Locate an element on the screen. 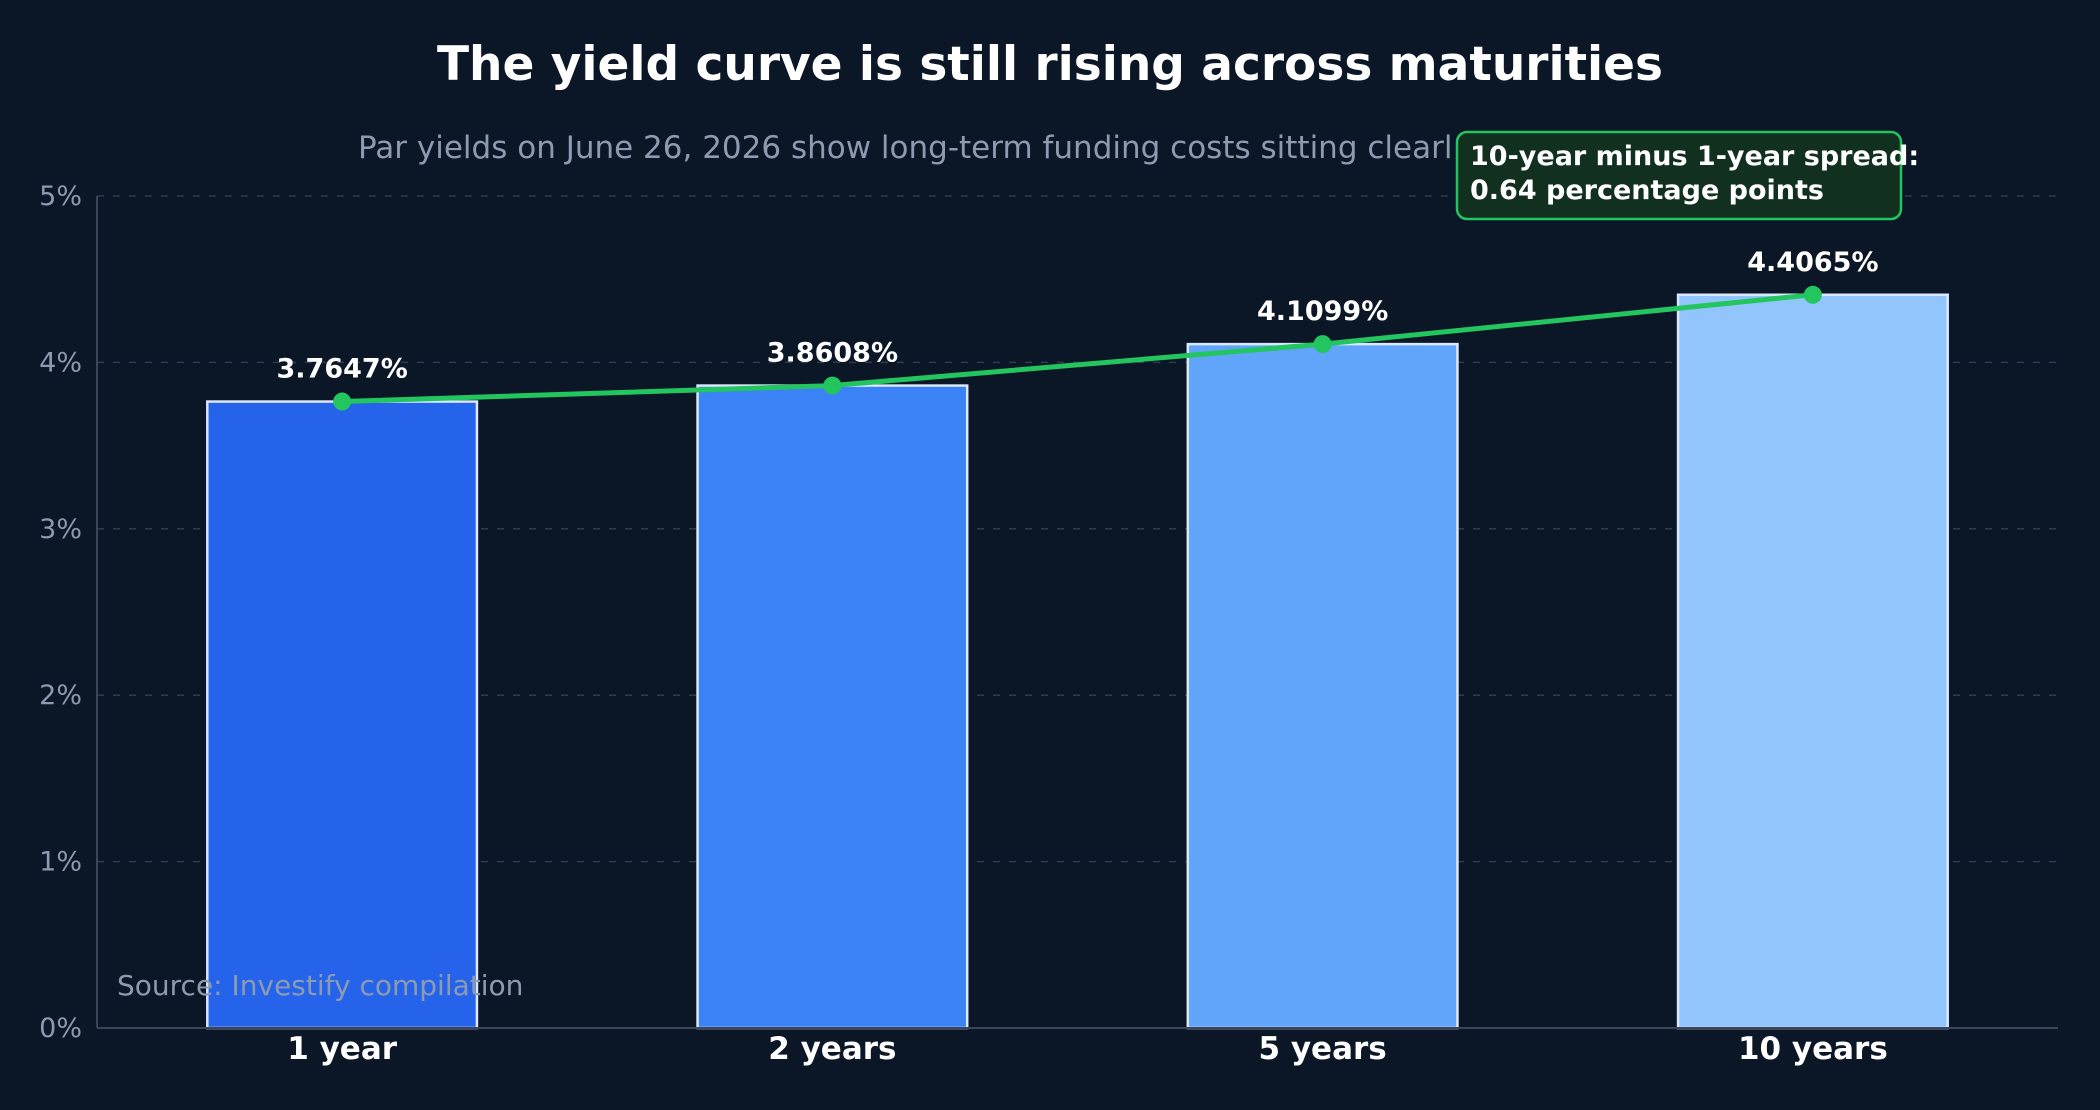 The image size is (2100, 1110). data-label: 3.8608% is located at coordinates (832, 353).